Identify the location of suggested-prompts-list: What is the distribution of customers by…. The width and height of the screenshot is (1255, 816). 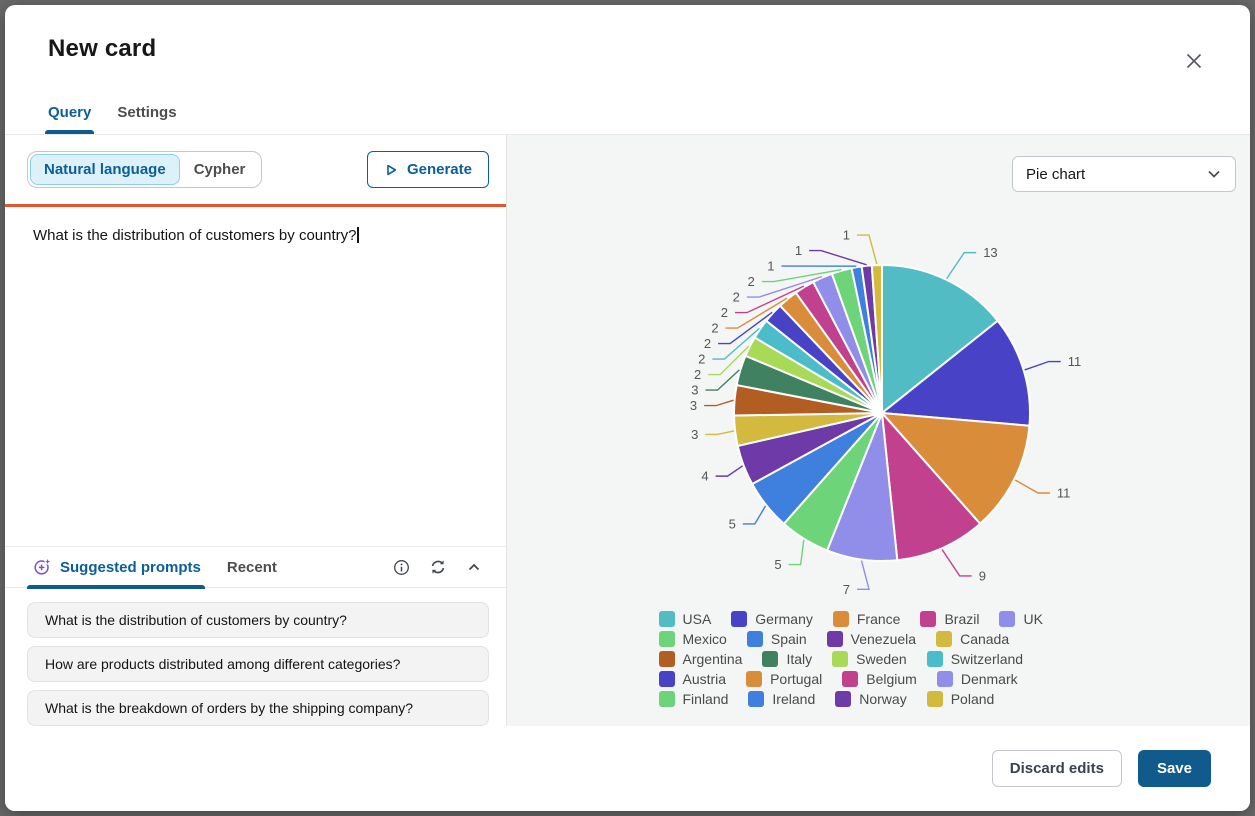
(255, 657).